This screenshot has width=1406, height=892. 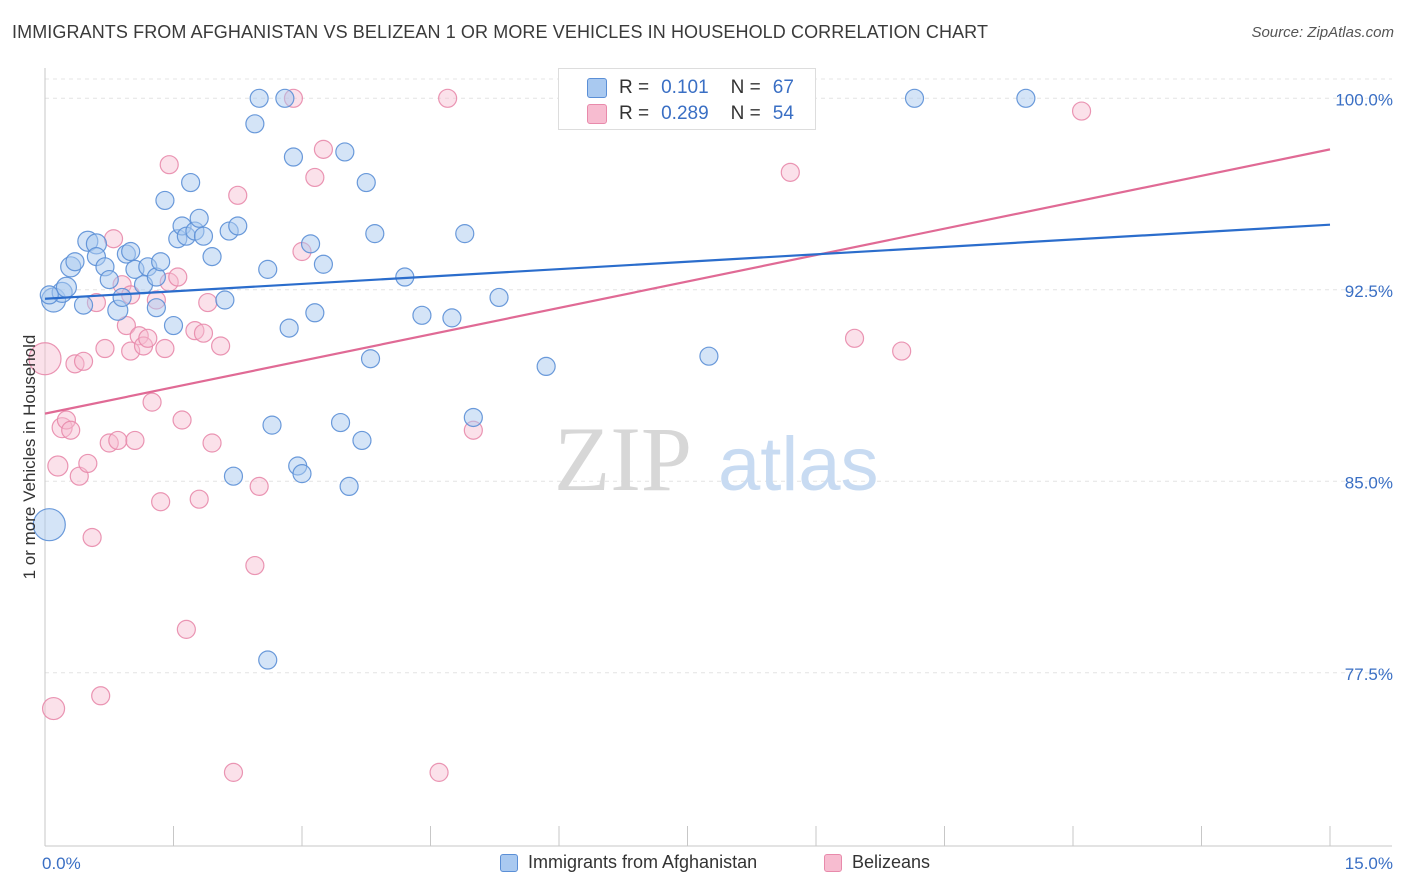 What do you see at coordinates (1364, 99) in the screenshot?
I see `y-tick-label: 100.0%` at bounding box center [1364, 99].